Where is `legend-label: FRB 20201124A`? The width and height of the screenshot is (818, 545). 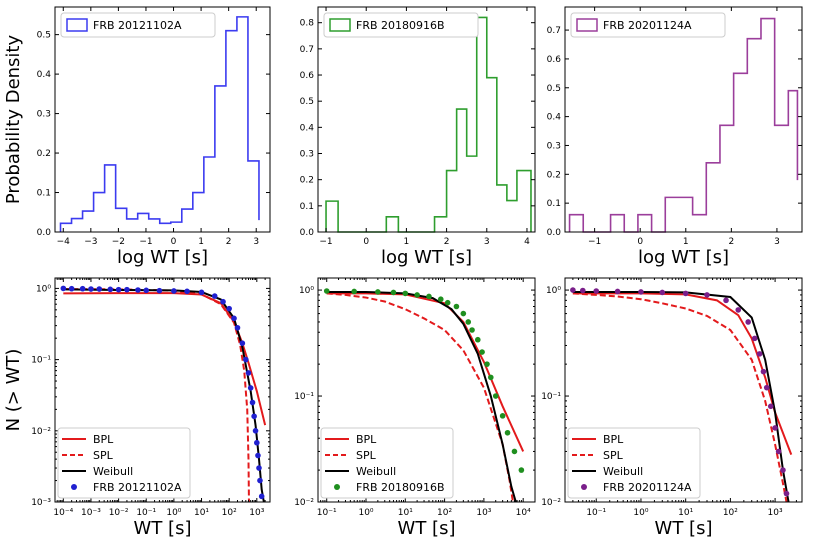 legend-label: FRB 20201124A is located at coordinates (647, 25).